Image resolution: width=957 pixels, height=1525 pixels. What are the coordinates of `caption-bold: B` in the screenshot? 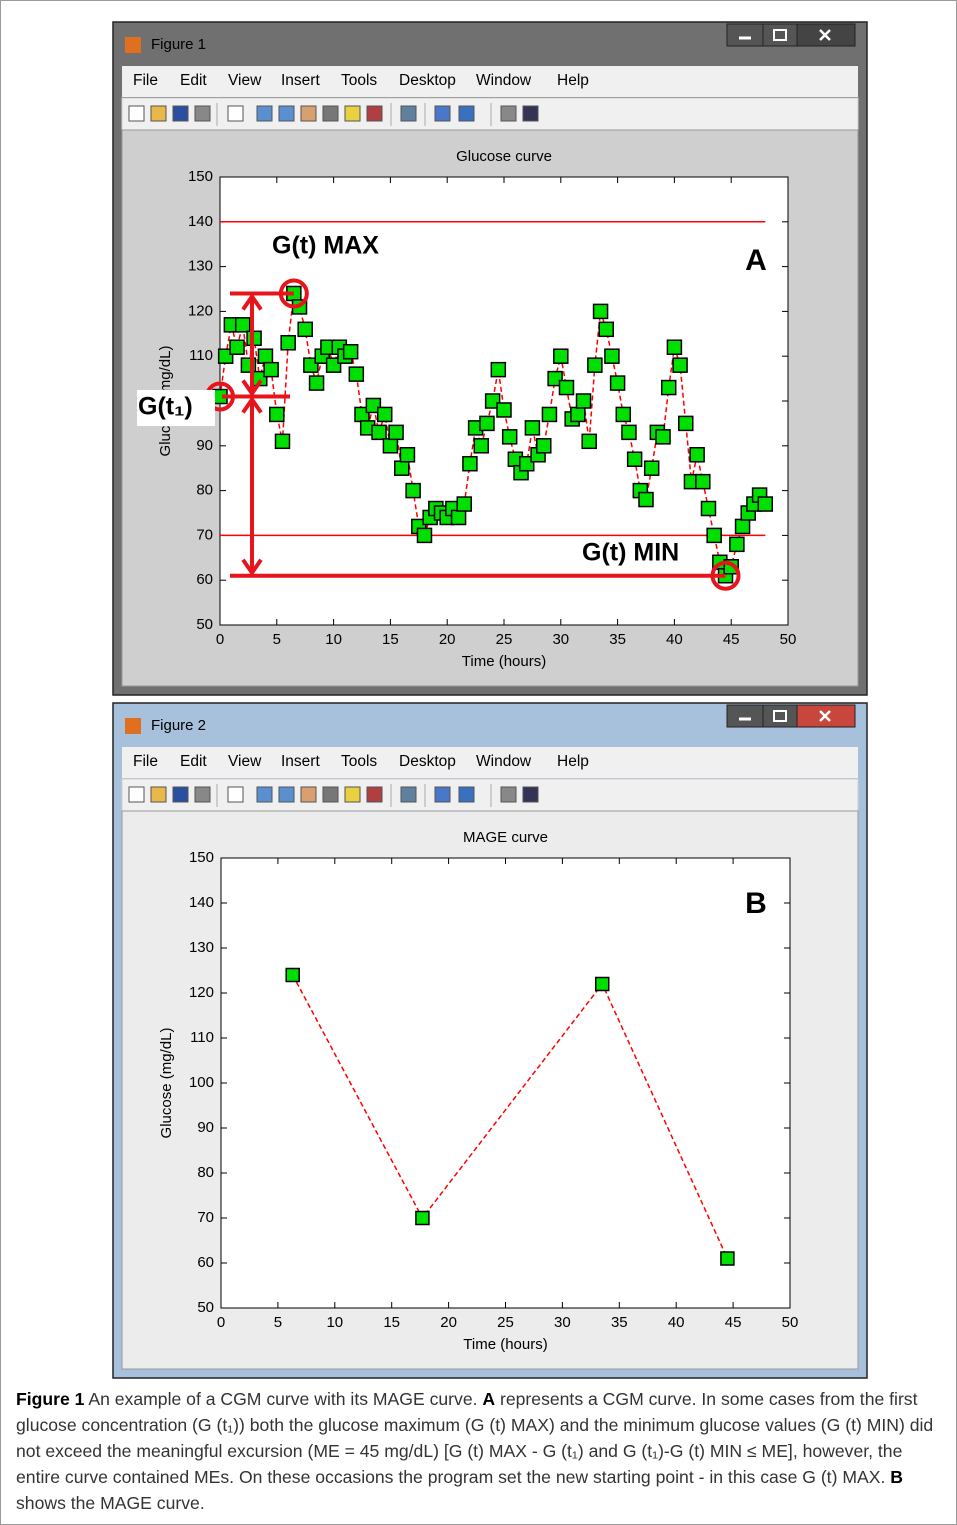 It's located at (896, 1477).